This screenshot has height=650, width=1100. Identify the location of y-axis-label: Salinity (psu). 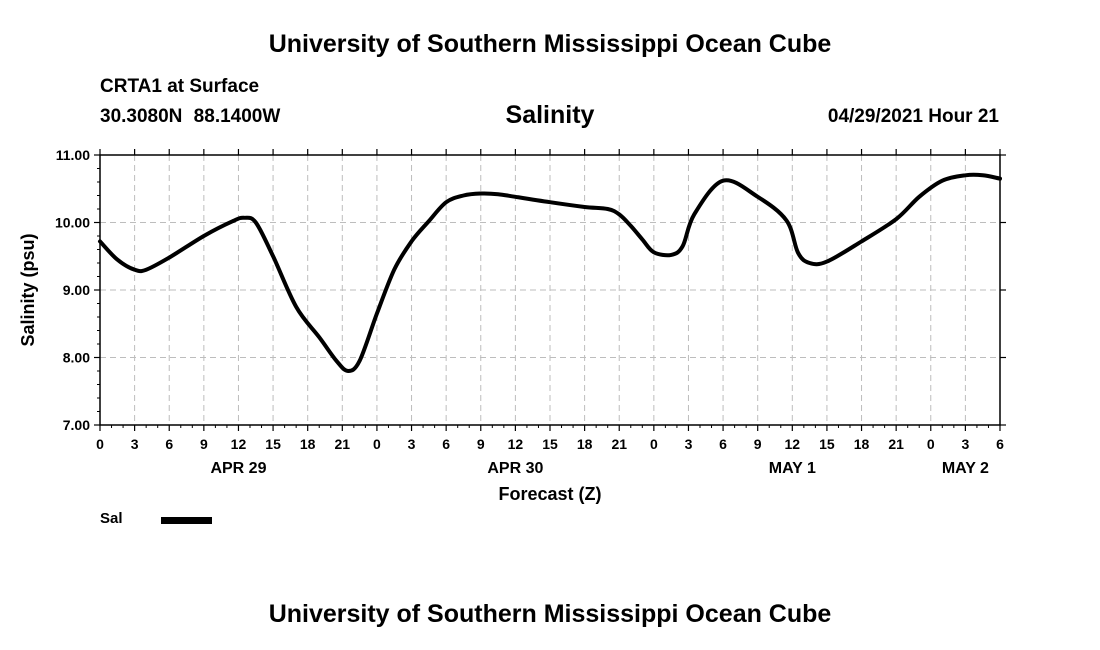
(28, 289).